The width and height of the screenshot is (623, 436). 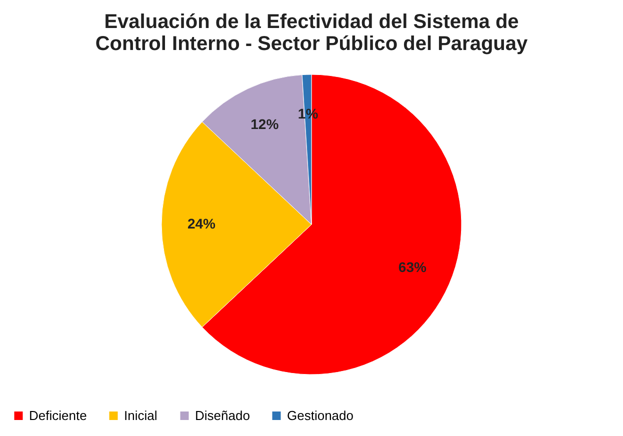 I want to click on data-label: 24%, so click(x=201, y=224).